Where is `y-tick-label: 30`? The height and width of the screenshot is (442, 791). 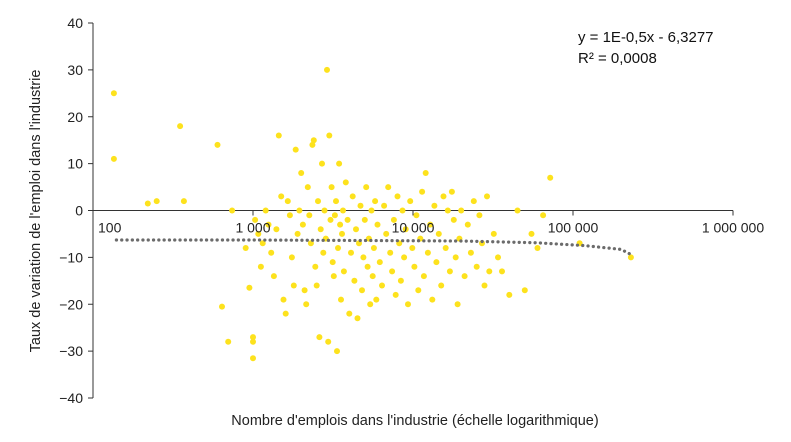 y-tick-label: 30 is located at coordinates (75, 70).